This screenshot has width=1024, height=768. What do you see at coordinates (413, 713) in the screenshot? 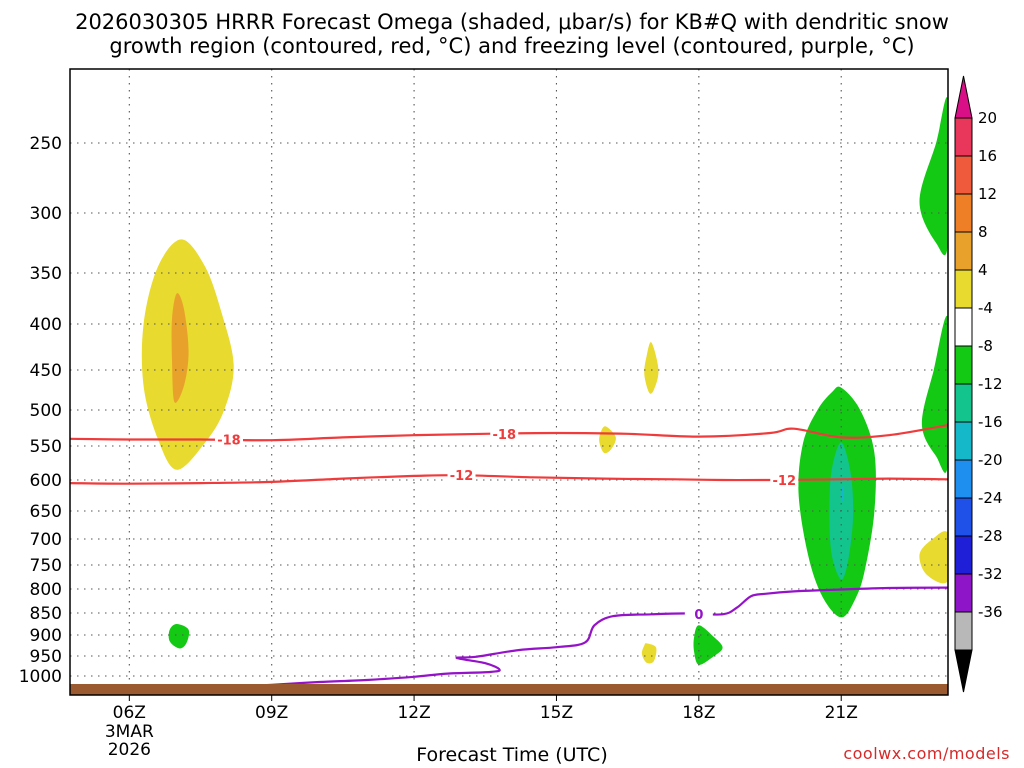
I see `x-tick-label-12Z: 12Z` at bounding box center [413, 713].